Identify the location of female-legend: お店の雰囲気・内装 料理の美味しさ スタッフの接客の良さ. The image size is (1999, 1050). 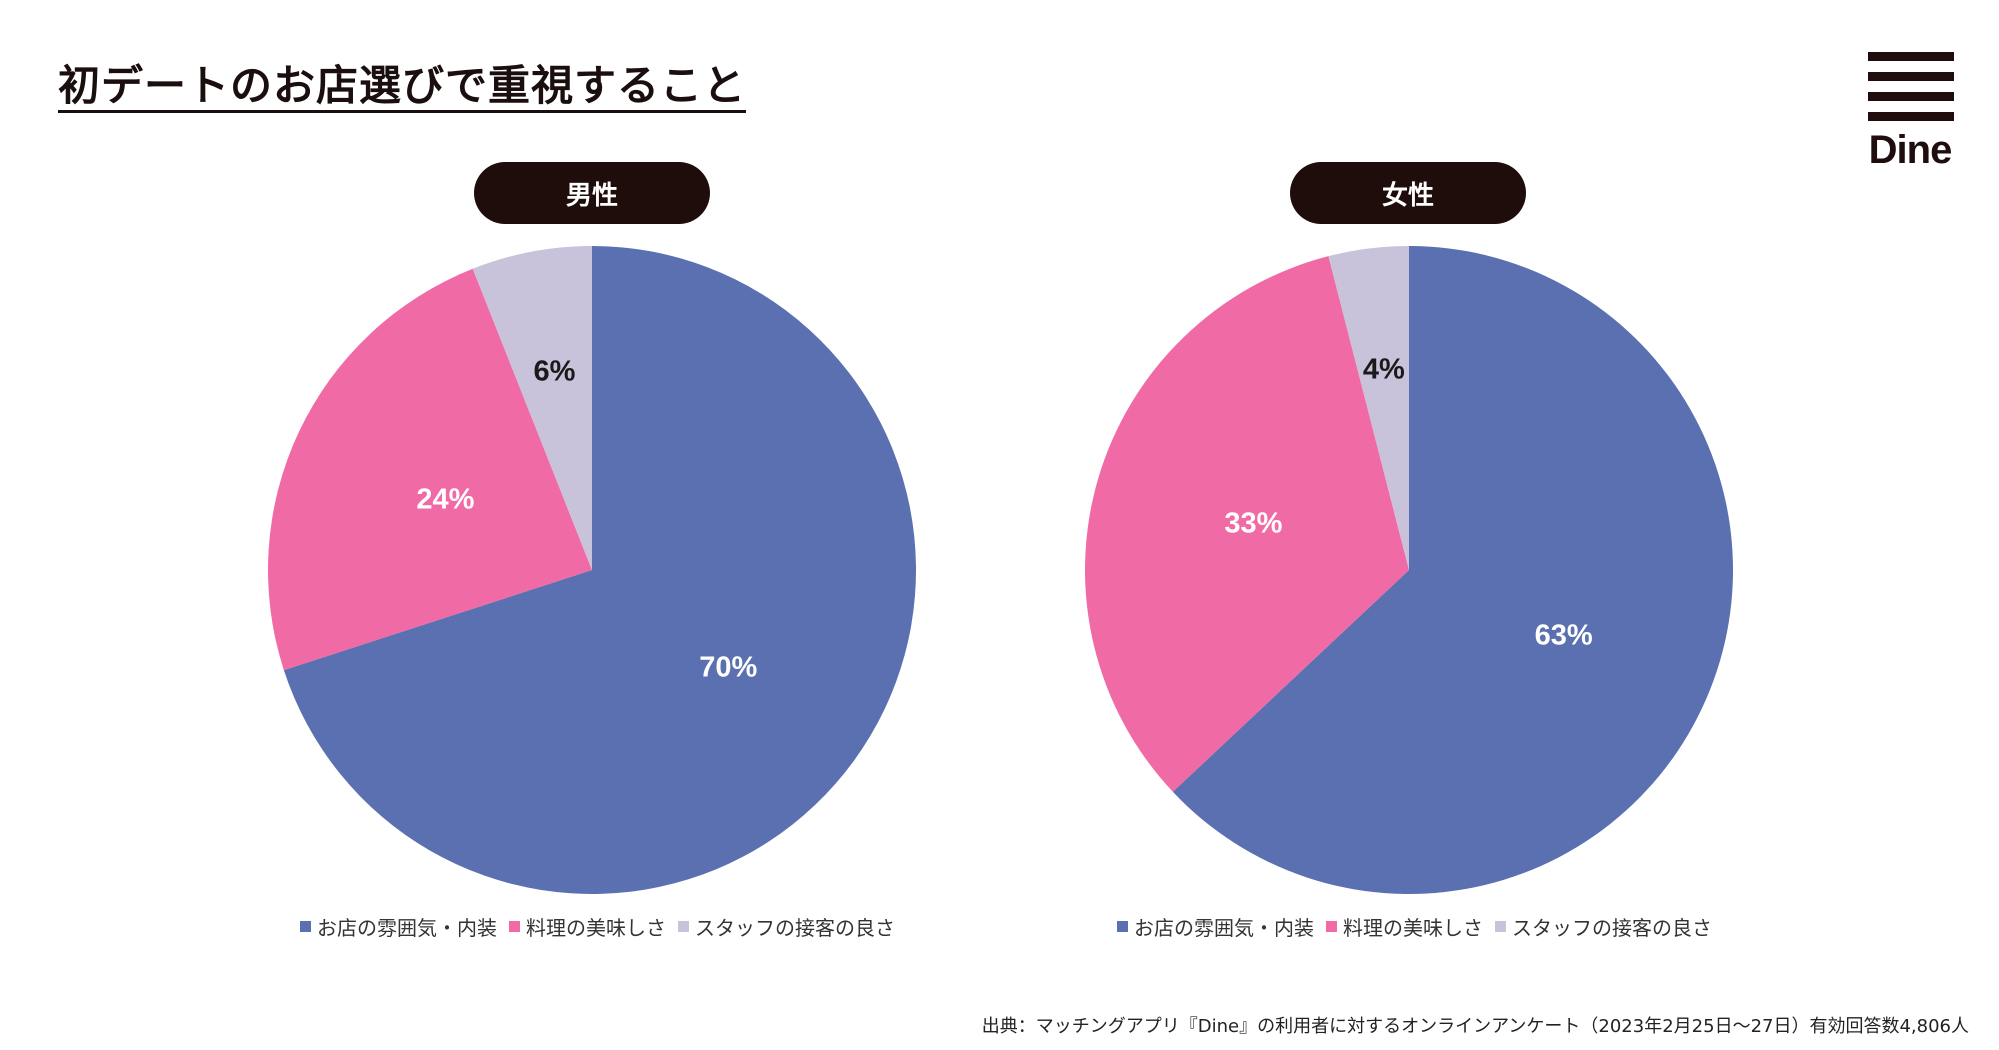
(1420, 926).